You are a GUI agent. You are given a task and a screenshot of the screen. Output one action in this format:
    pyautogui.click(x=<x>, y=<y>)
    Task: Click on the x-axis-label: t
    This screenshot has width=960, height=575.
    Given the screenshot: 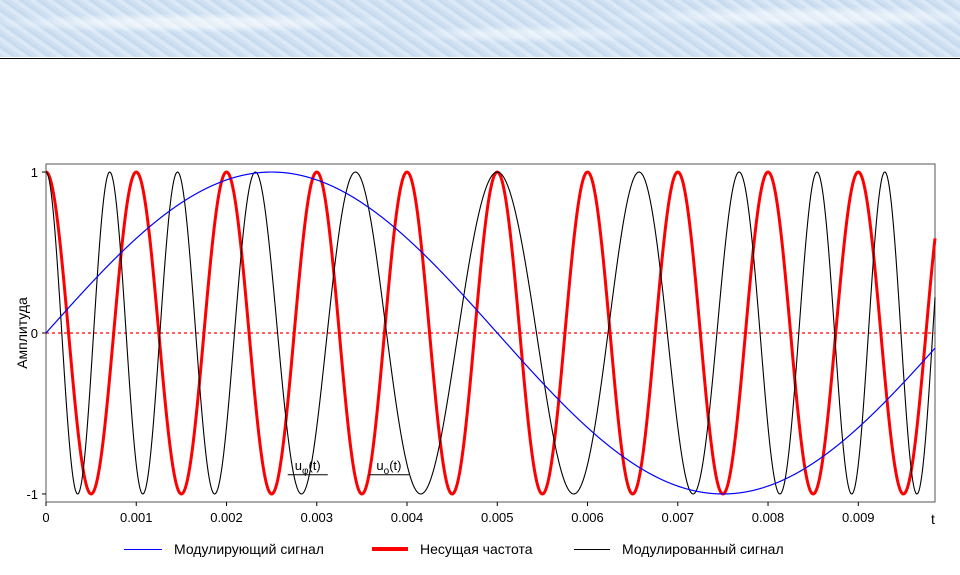 What is the action you would take?
    pyautogui.click(x=933, y=519)
    